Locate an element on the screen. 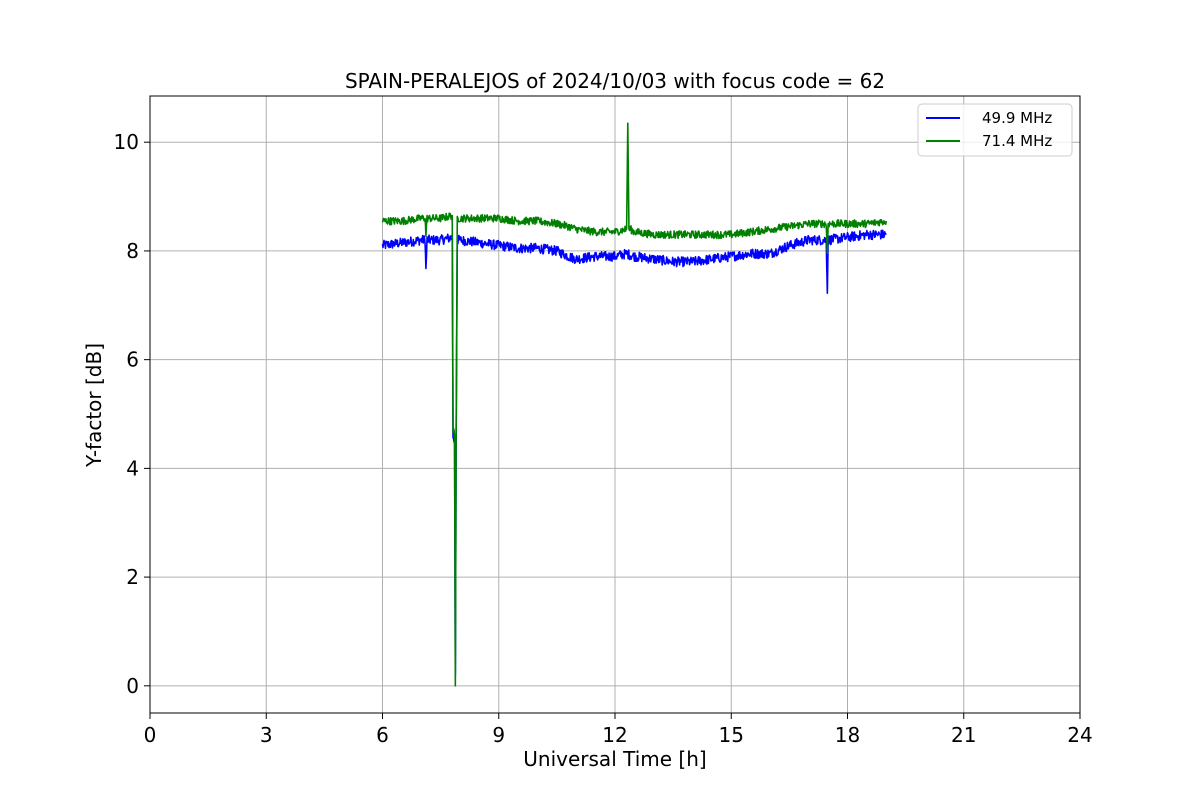 The height and width of the screenshot is (800, 1200). x-tick-label: 0 is located at coordinates (150, 735).